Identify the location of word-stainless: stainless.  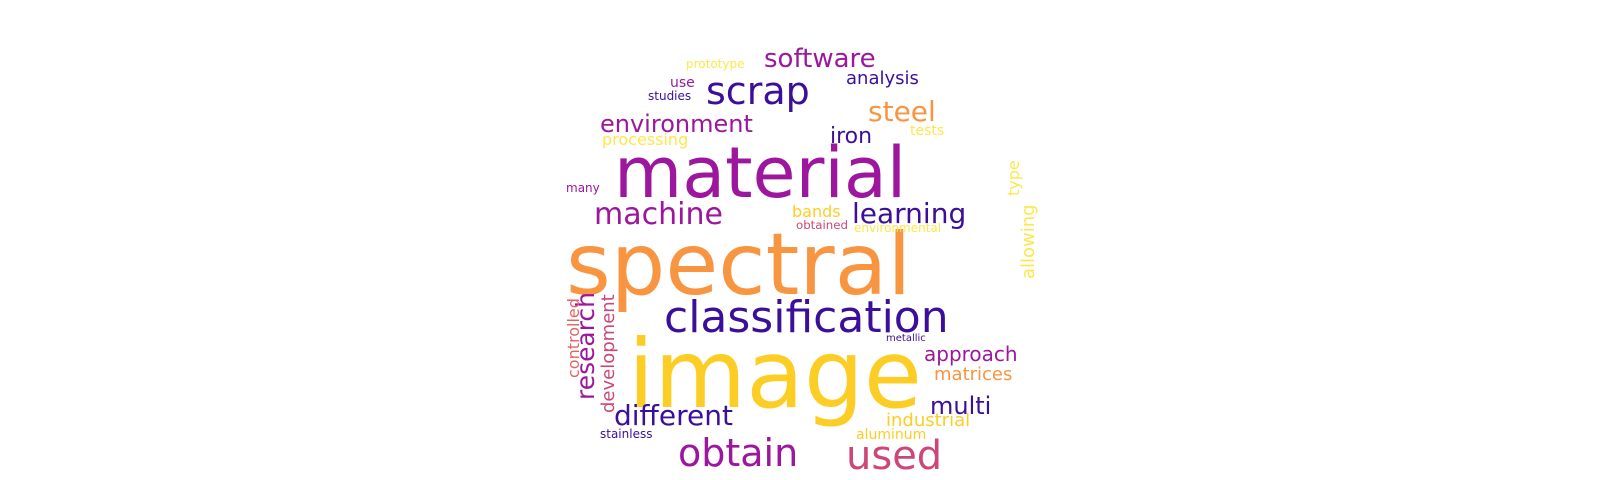
(626, 434).